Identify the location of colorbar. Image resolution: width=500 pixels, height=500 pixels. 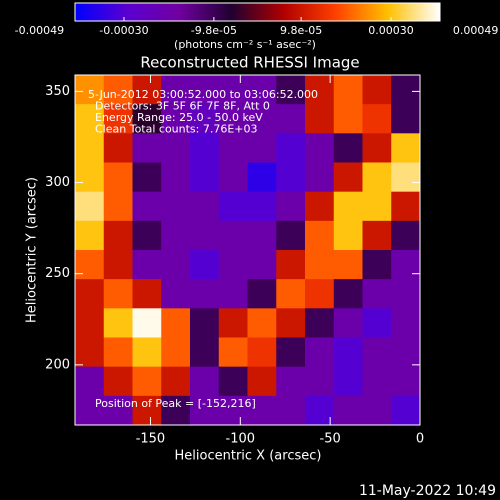
(257, 12).